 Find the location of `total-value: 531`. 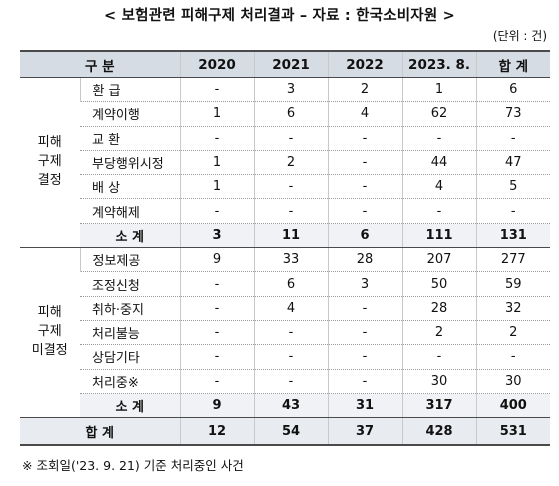

total-value: 531 is located at coordinates (513, 432).